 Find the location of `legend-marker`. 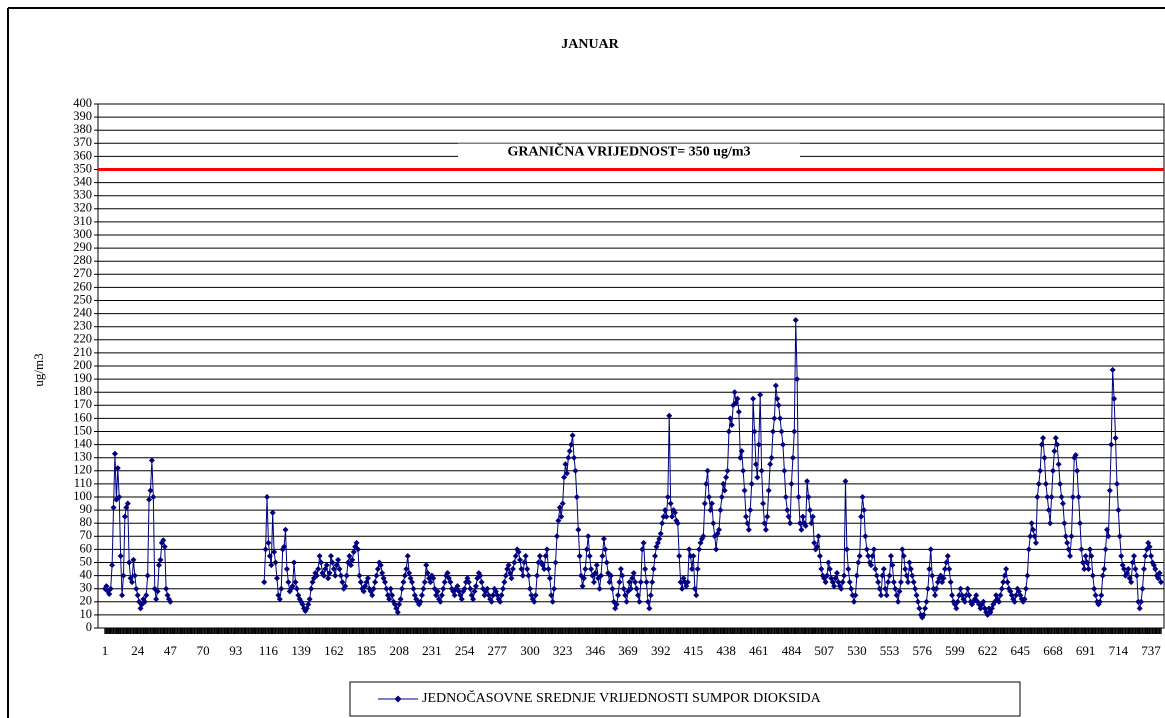

legend-marker is located at coordinates (398, 699).